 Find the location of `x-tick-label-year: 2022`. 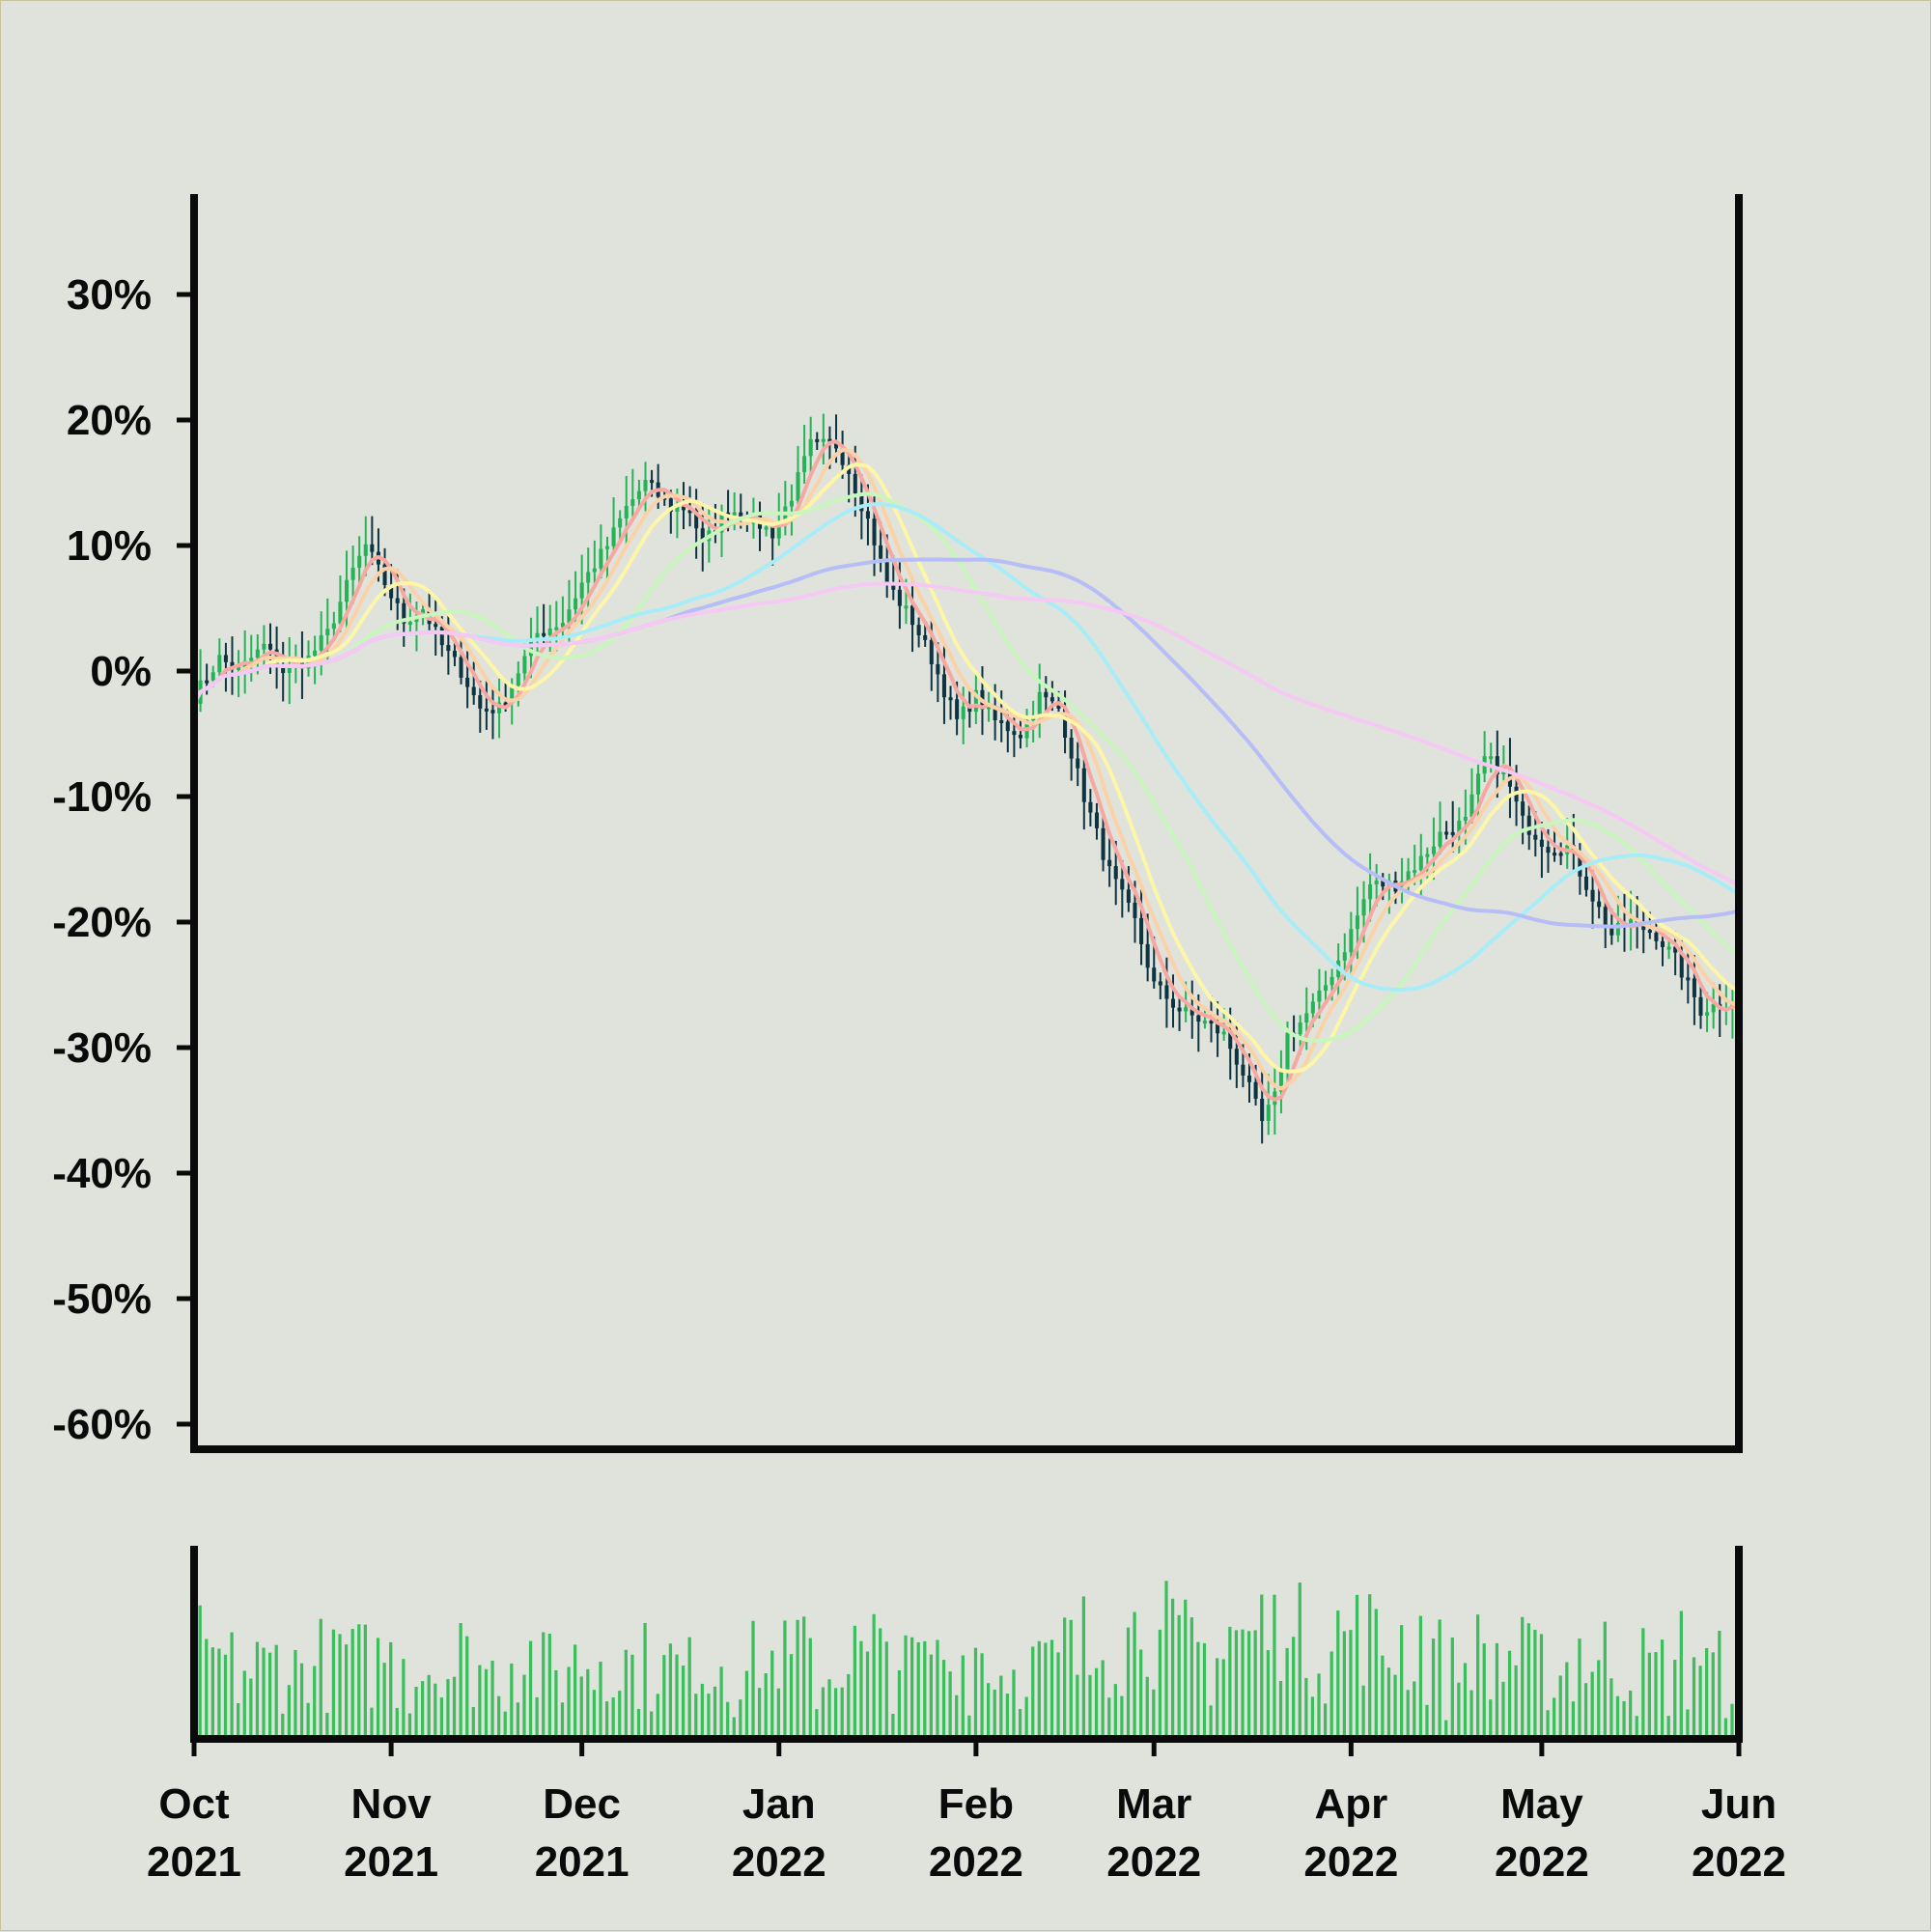

x-tick-label-year: 2022 is located at coordinates (1350, 1862).